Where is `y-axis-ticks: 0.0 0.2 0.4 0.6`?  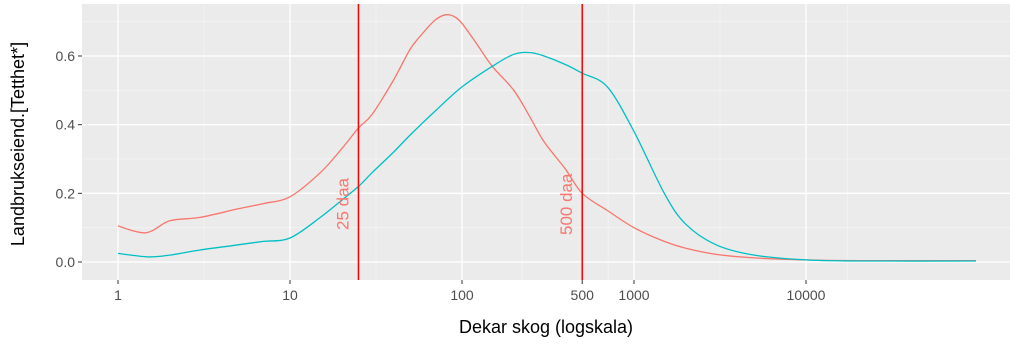 y-axis-ticks: 0.0 0.2 0.4 0.6 is located at coordinates (69, 159).